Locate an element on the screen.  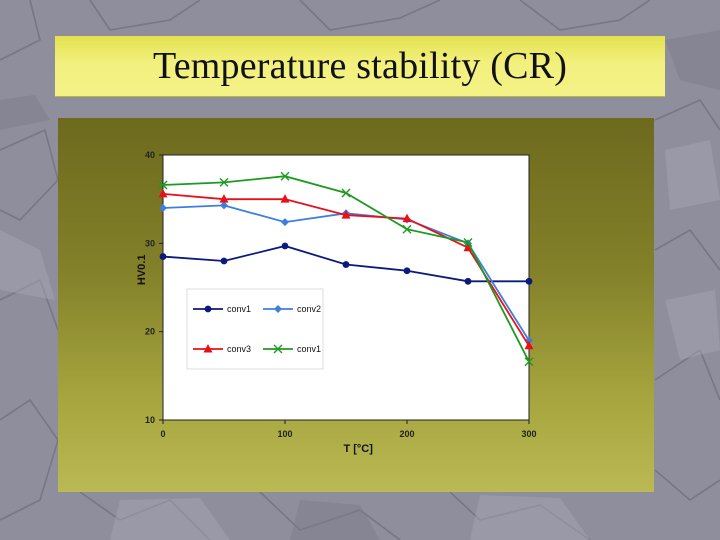
slide-title: Temperature stability (CR) is located at coordinates (360, 66).